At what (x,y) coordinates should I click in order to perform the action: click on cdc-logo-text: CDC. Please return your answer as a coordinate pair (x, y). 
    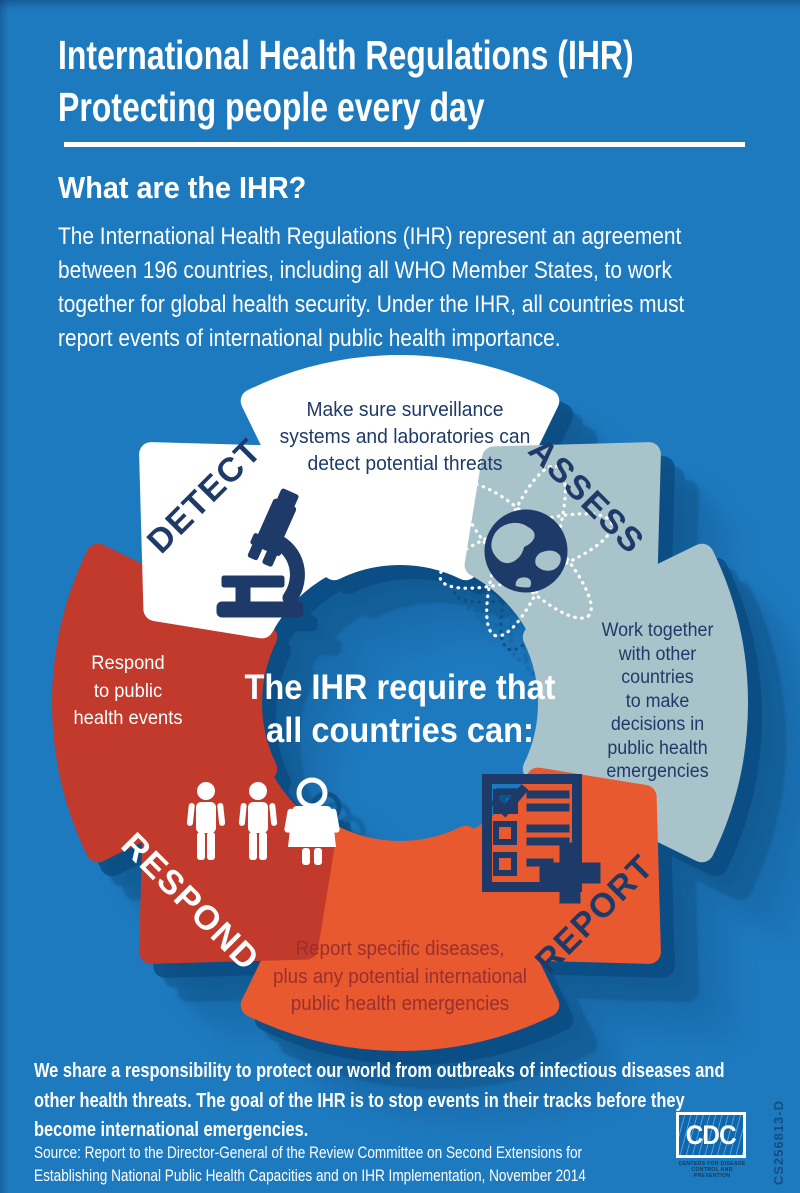
    Looking at the image, I should click on (711, 1134).